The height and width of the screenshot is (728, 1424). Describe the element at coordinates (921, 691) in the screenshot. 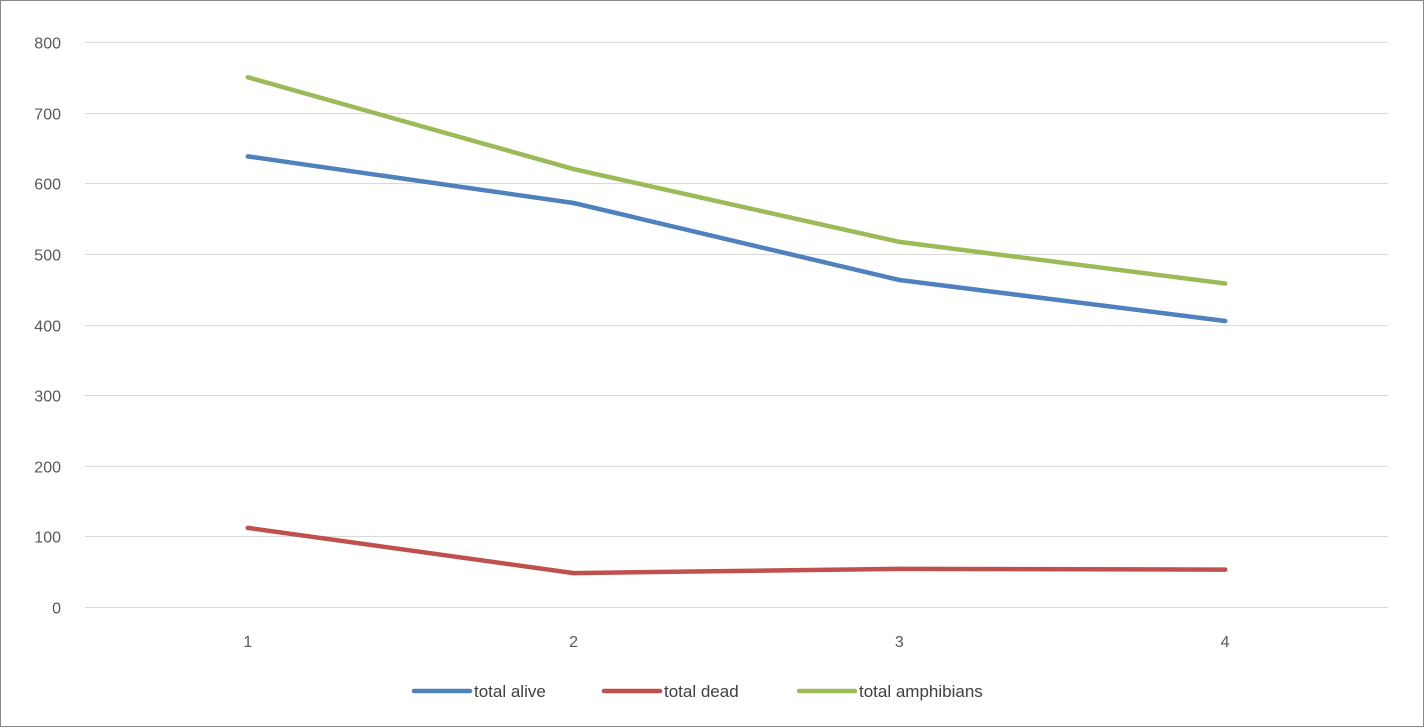

I see `legend-label: total amphibians` at that location.